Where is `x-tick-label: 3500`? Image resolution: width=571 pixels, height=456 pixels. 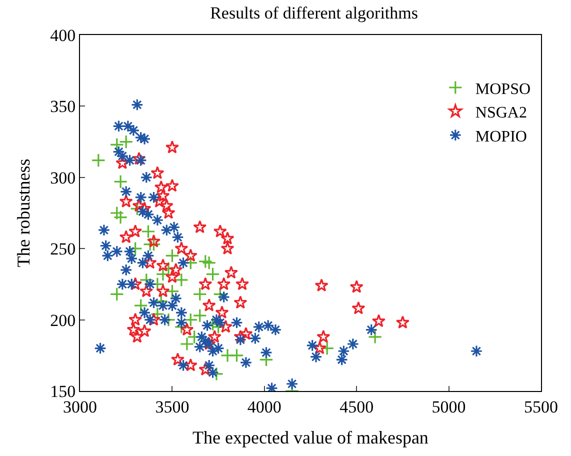 x-tick-label: 3500 is located at coordinates (172, 406).